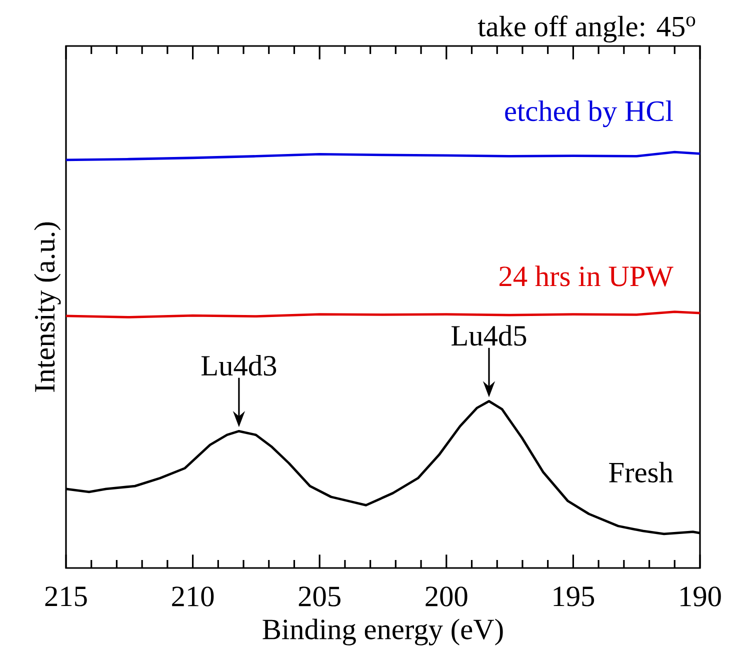 The image size is (731, 662). What do you see at coordinates (382, 632) in the screenshot?
I see `x-axis-title: Binding energy (eV)` at bounding box center [382, 632].